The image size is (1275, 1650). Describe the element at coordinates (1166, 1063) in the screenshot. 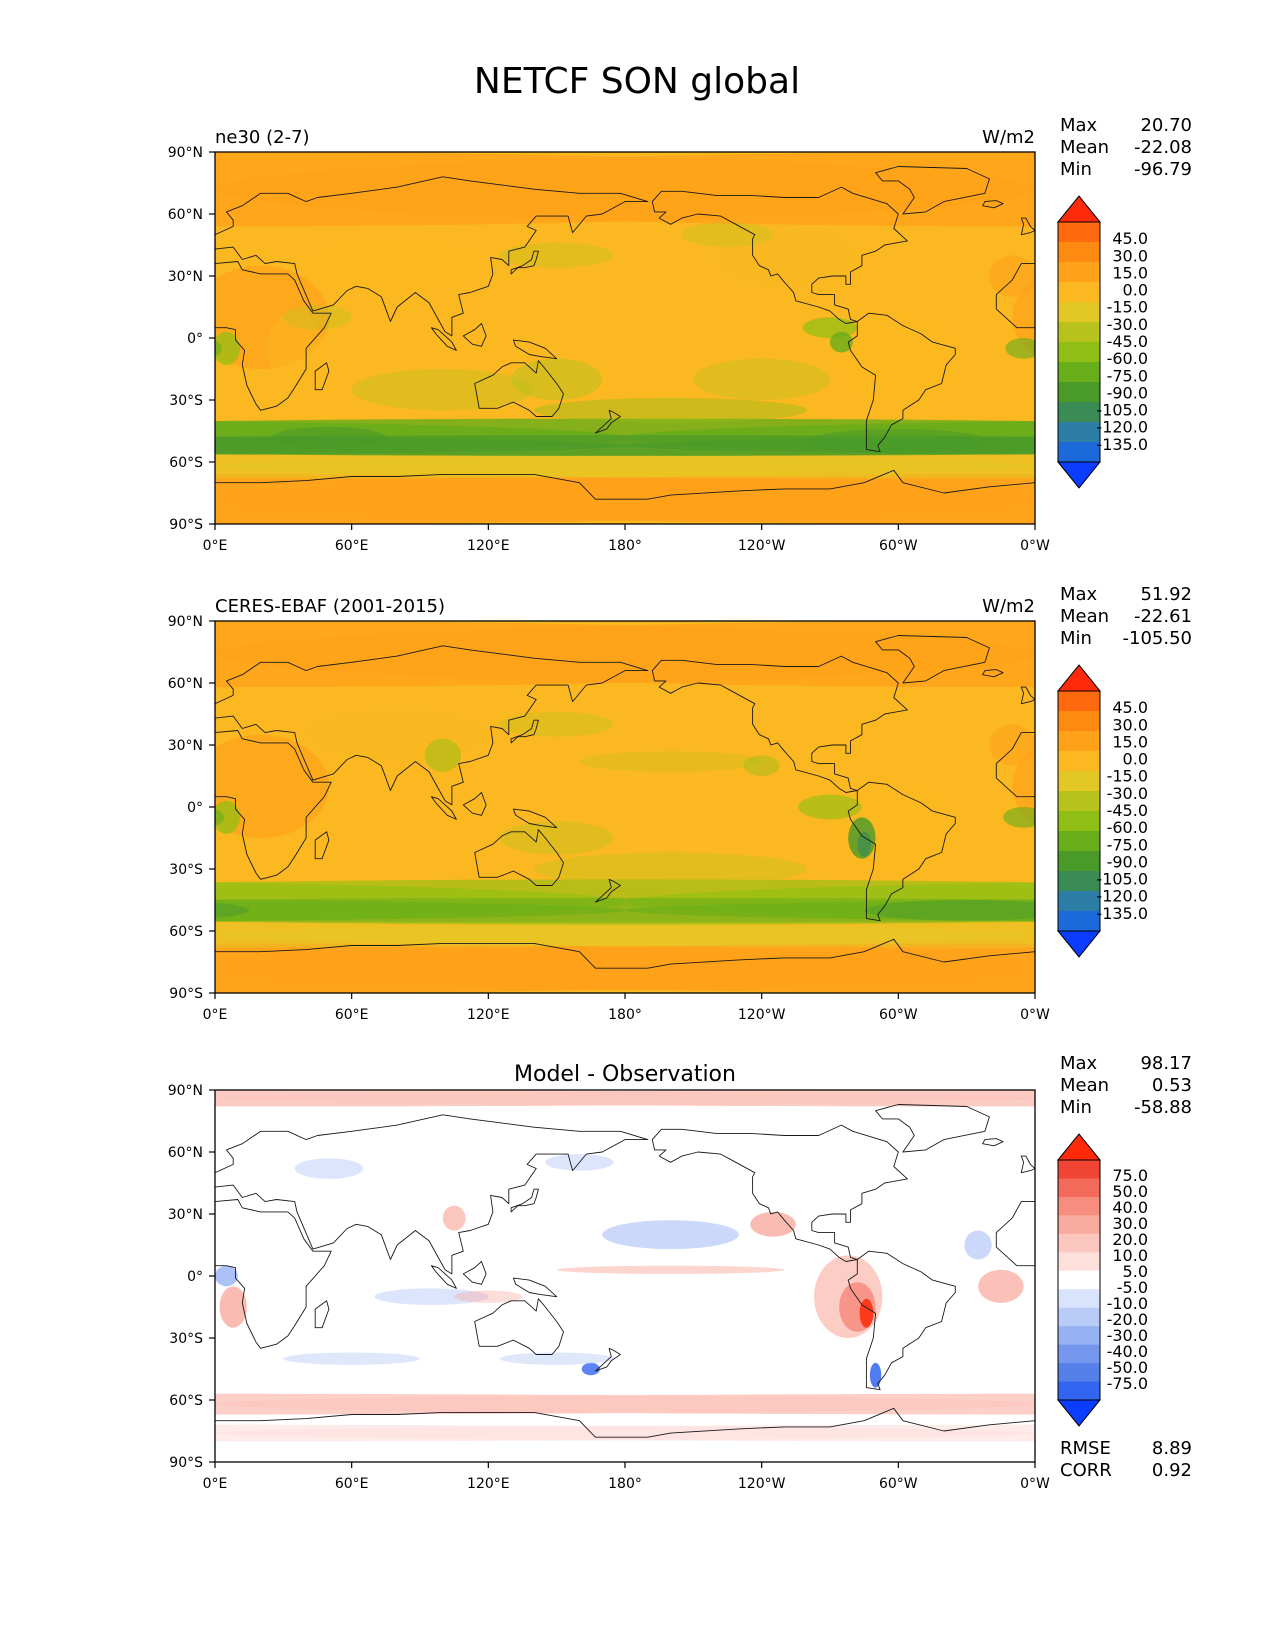

I see `stat-value-max: 98.17` at that location.